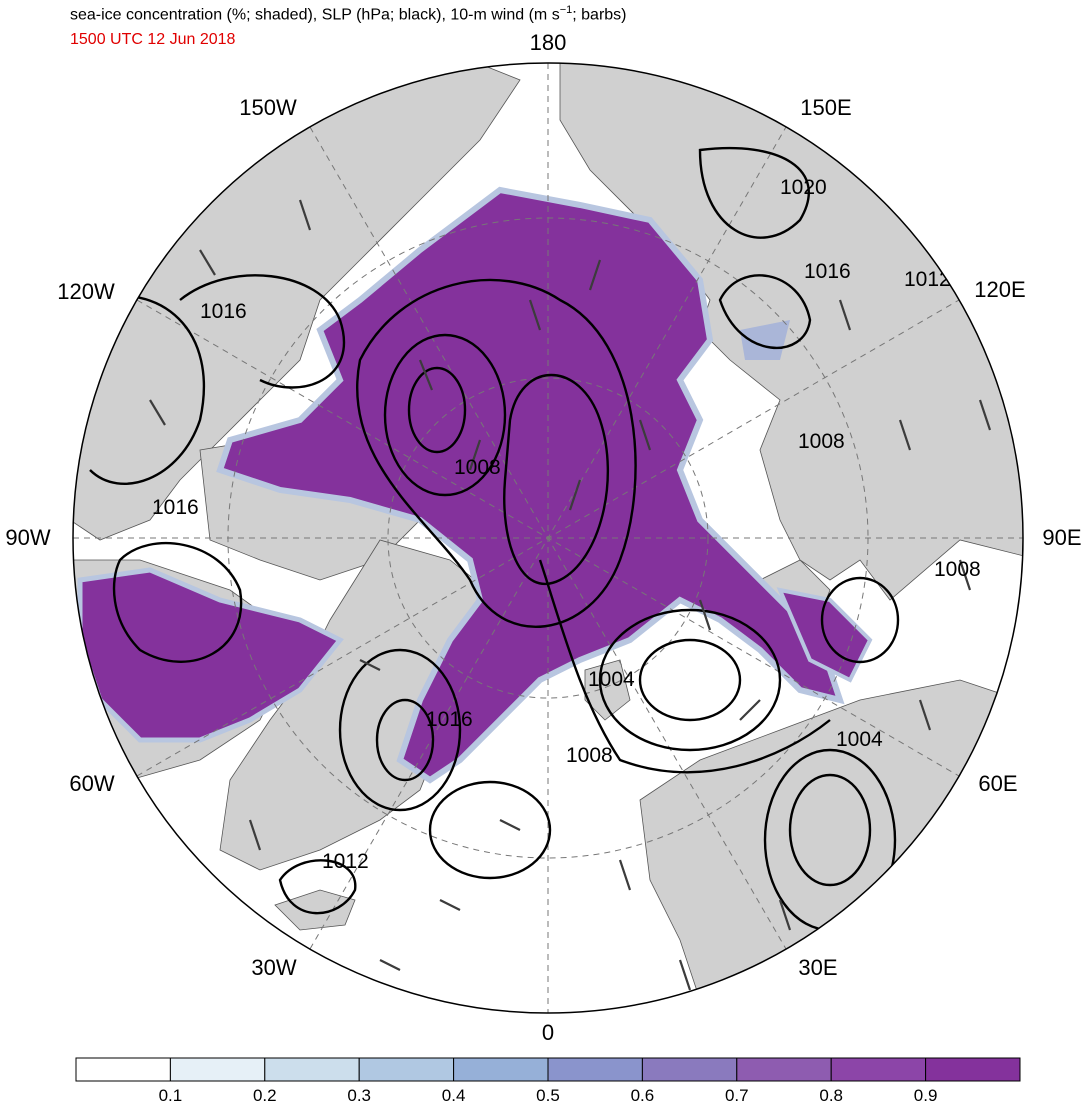  I want to click on lon-label-150w: 150W, so click(268, 107).